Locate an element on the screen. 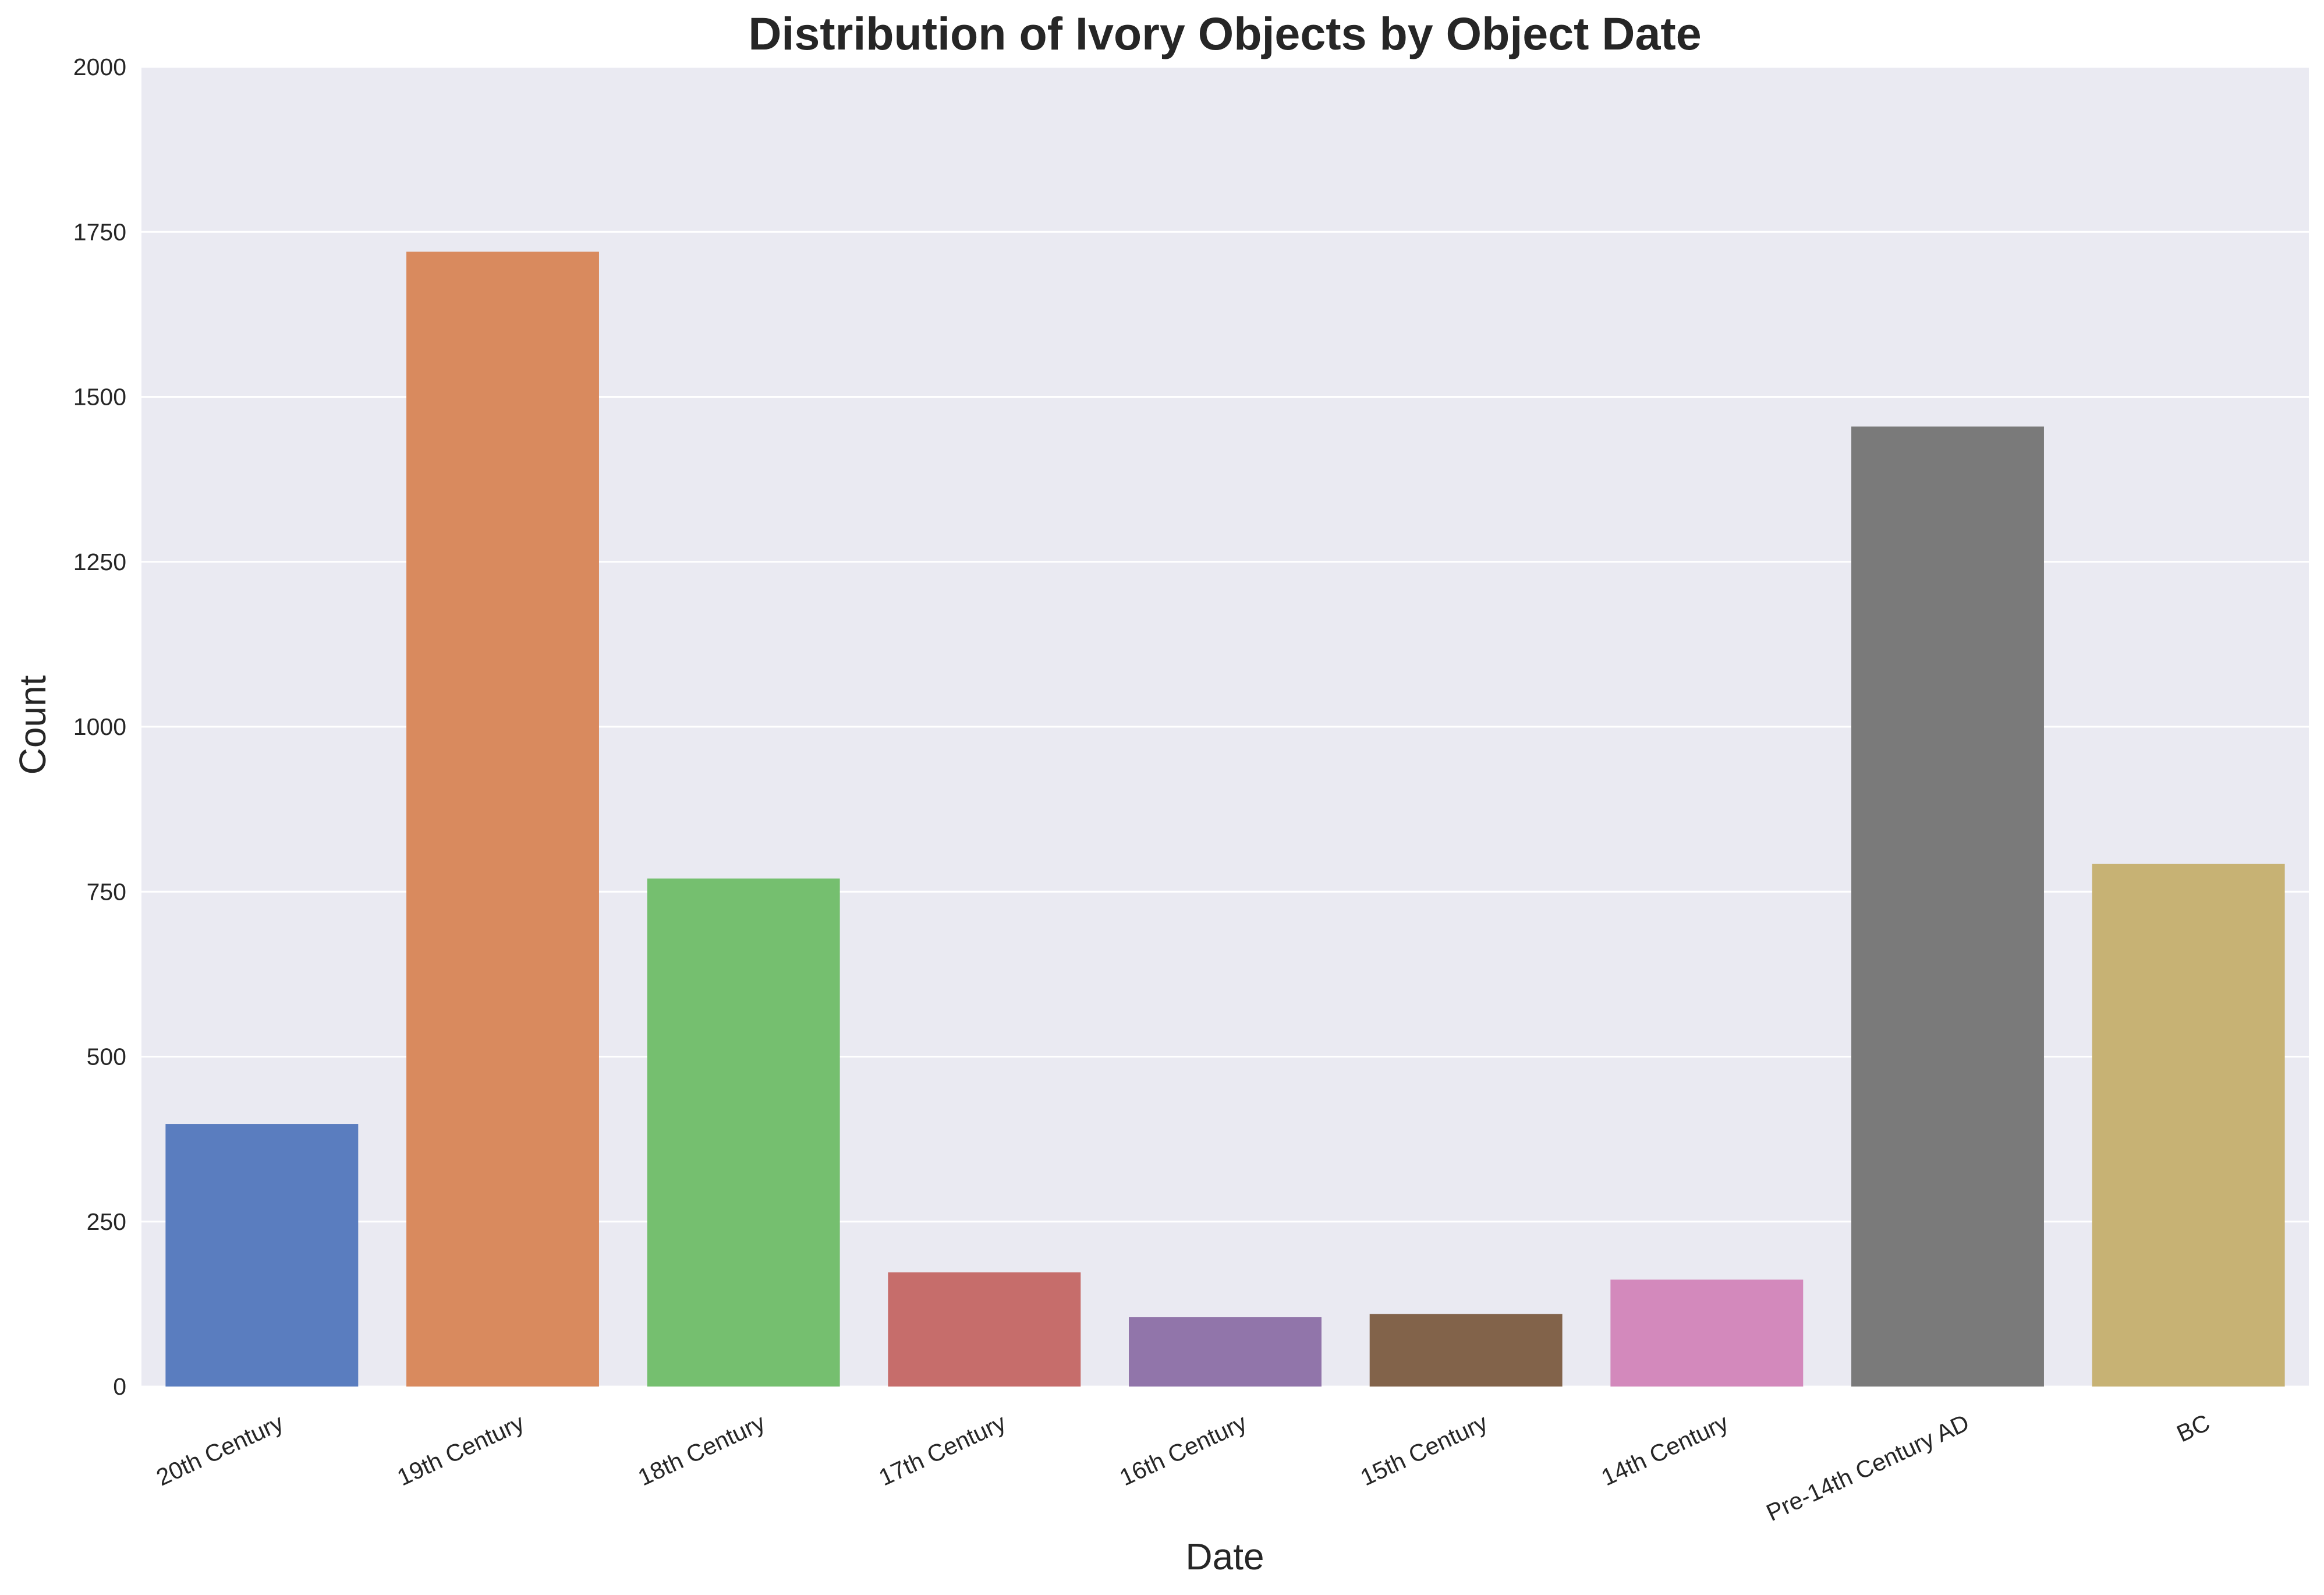 This screenshot has width=2324, height=1595. x-tick-label: BC is located at coordinates (2193, 1428).